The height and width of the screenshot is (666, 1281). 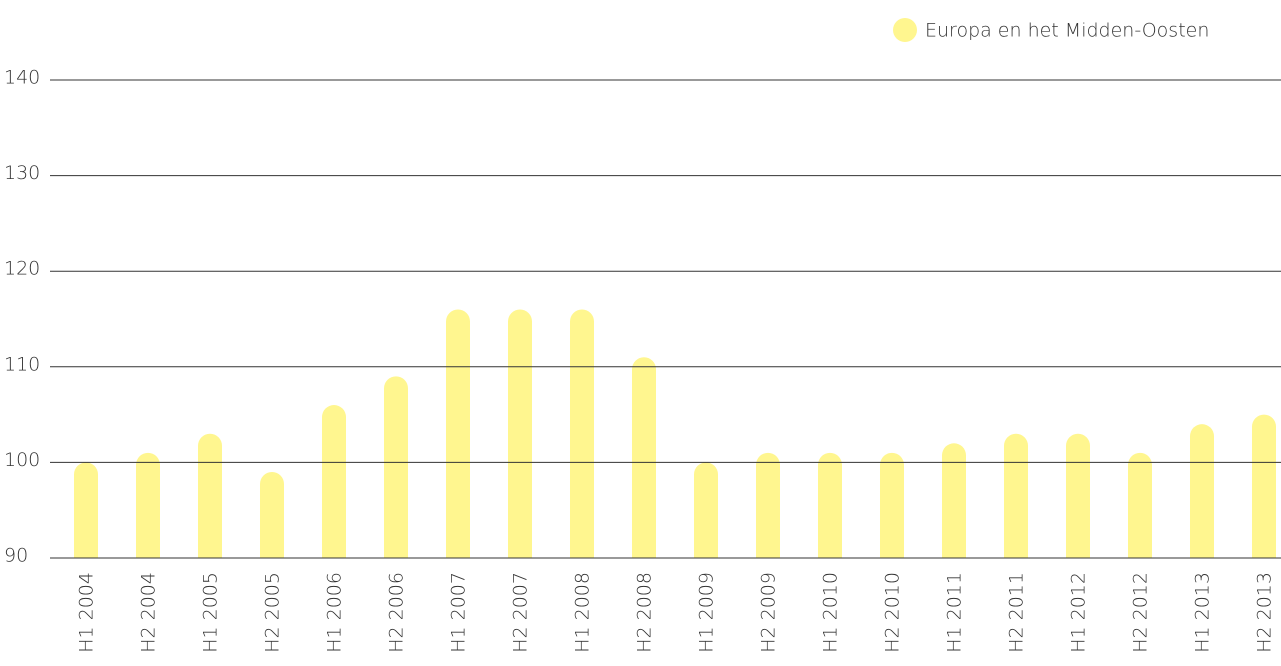 I want to click on legend-label: Europa en het Midden-Oosten, so click(x=1067, y=31).